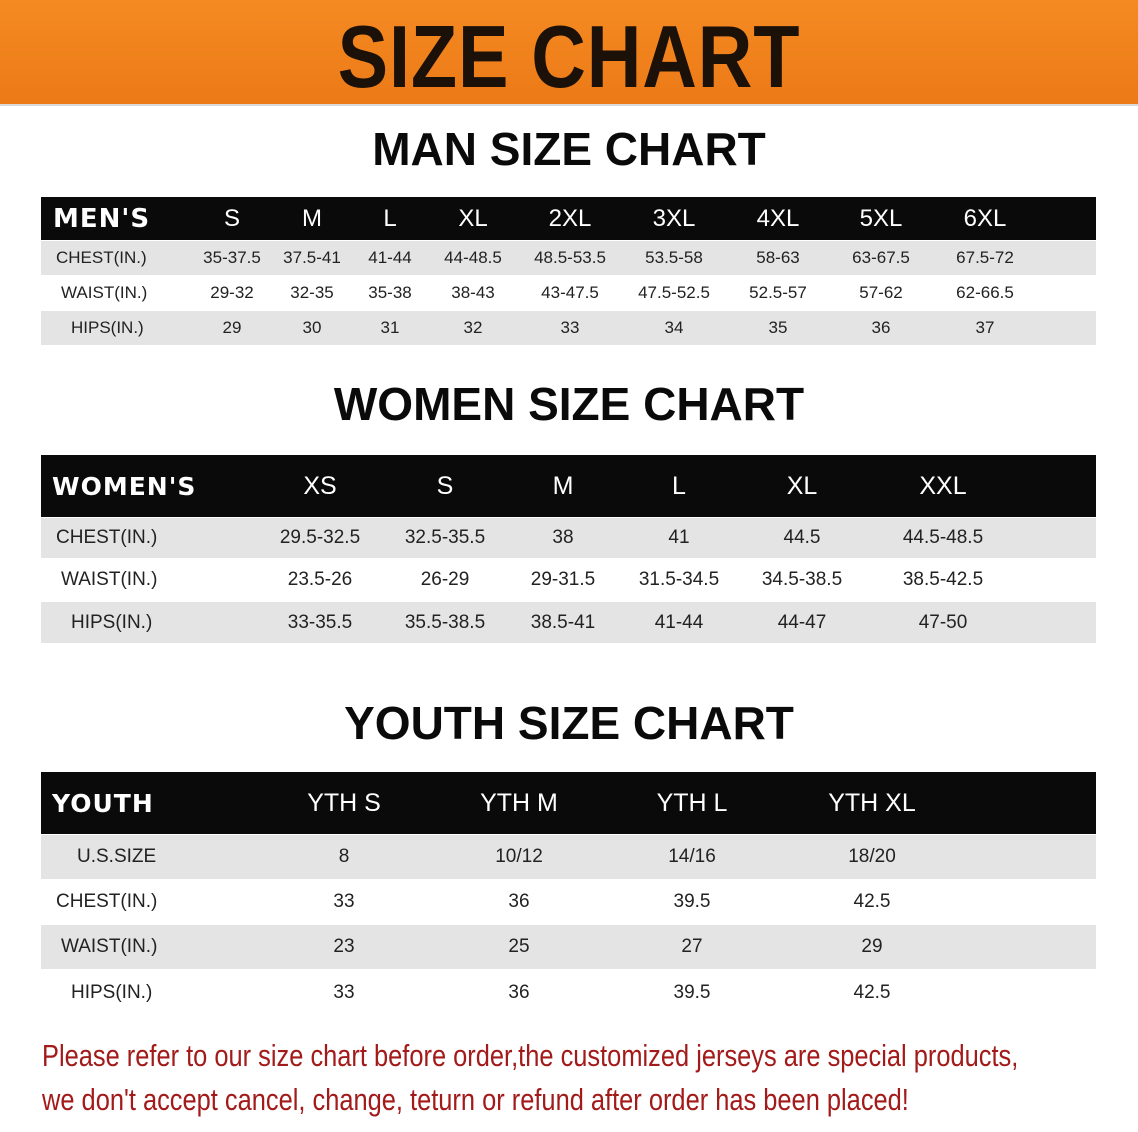  I want to click on table-row: CHEST(IN.) 33 36 39.5 42.5, so click(568, 902).